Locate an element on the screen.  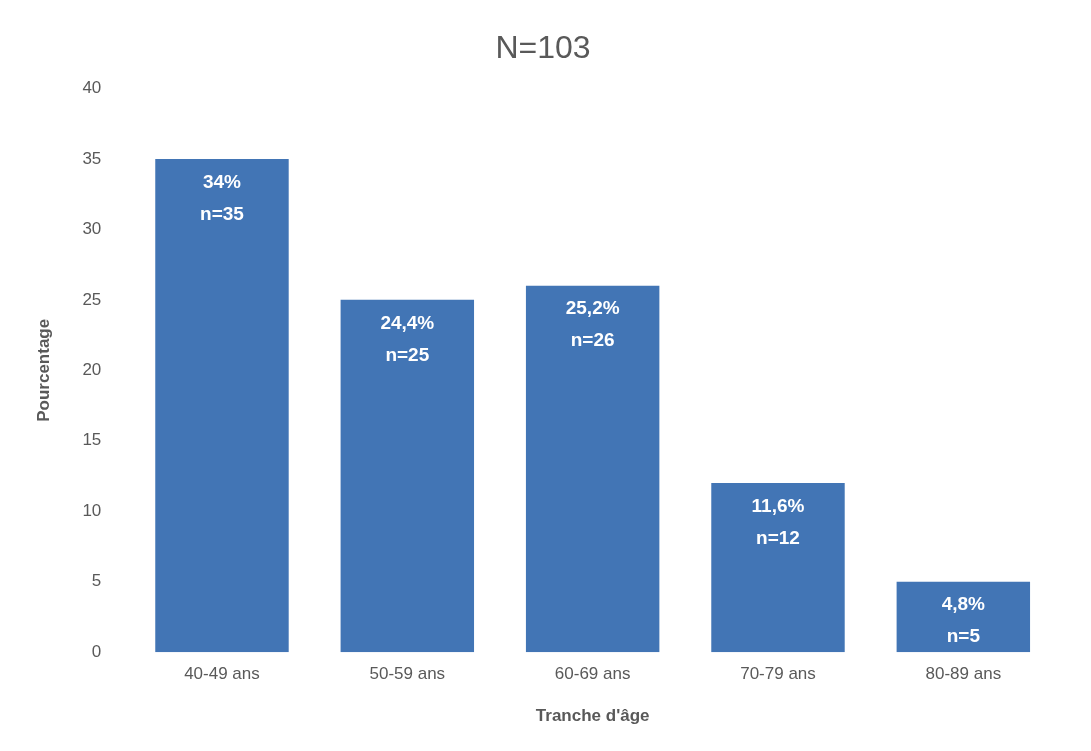
x-tick-label: 80-89 ans is located at coordinates (963, 674).